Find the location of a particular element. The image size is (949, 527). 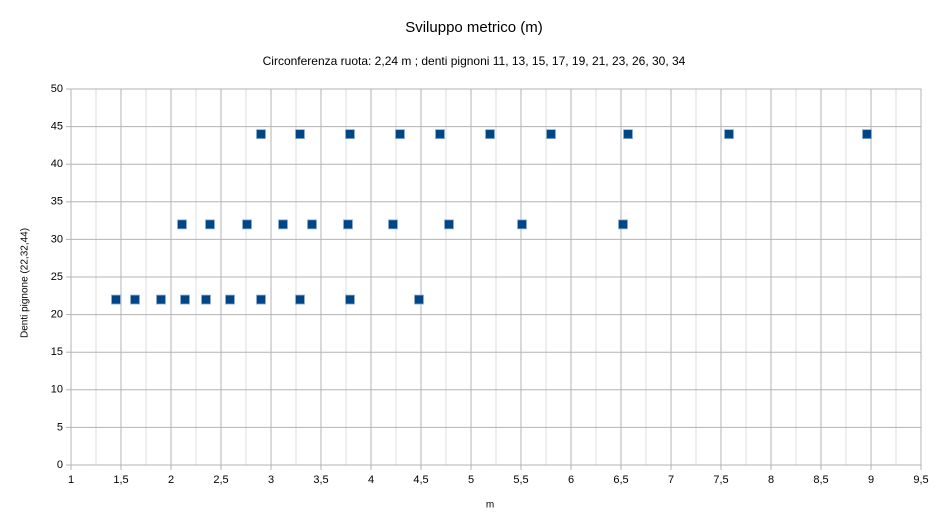

y-tick-label: 5 is located at coordinates (60, 427).